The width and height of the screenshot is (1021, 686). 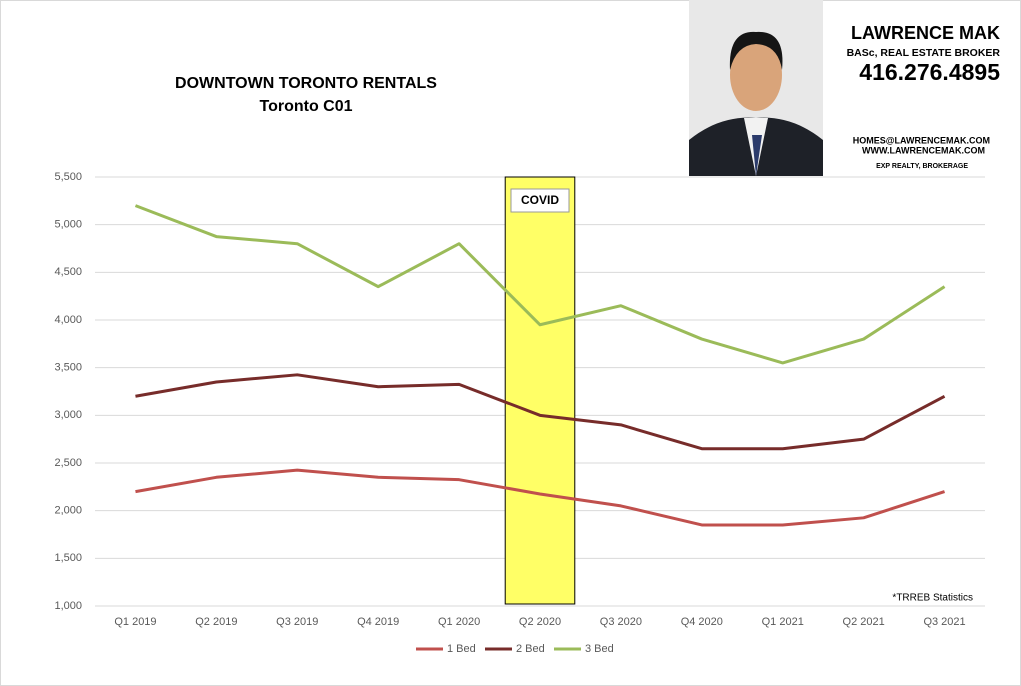 What do you see at coordinates (702, 622) in the screenshot?
I see `x-tick-label: Q4 2020` at bounding box center [702, 622].